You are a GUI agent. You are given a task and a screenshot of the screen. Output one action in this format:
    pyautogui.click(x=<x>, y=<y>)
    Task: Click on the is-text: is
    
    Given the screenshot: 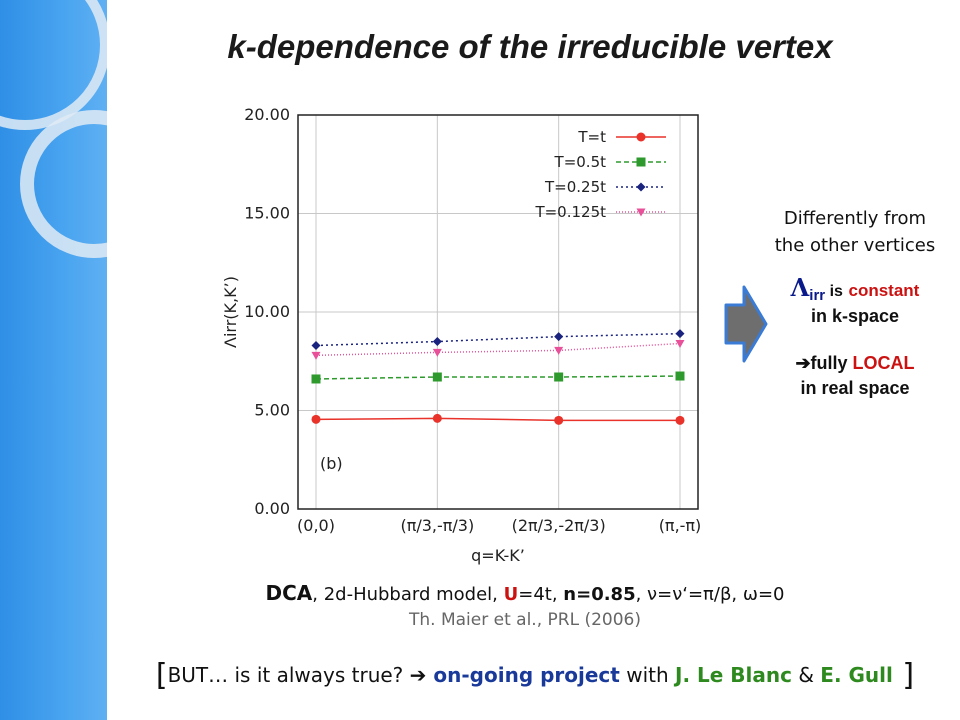 What is the action you would take?
    pyautogui.click(x=834, y=291)
    